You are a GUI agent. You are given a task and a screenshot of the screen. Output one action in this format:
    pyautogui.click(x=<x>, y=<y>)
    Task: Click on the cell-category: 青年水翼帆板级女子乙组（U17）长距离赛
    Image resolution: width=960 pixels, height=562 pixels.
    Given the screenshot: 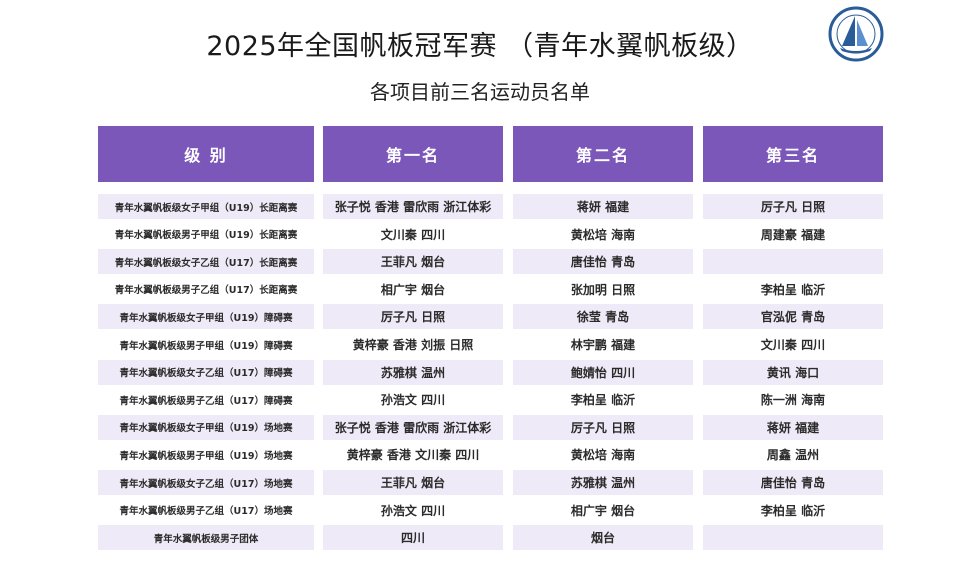 What is the action you would take?
    pyautogui.click(x=206, y=262)
    